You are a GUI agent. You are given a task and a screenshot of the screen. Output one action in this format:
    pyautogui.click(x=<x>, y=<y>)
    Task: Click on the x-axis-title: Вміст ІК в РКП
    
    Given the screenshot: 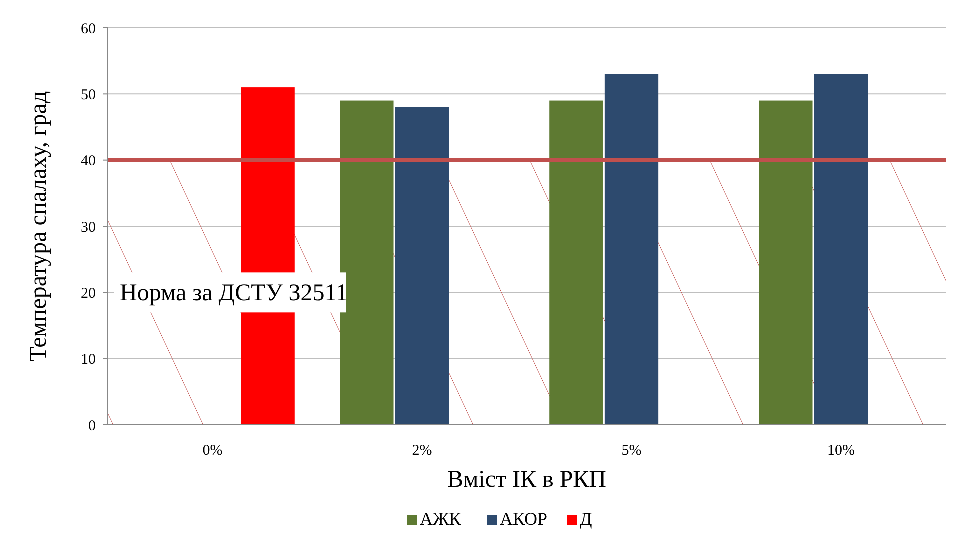 What is the action you would take?
    pyautogui.click(x=527, y=480)
    